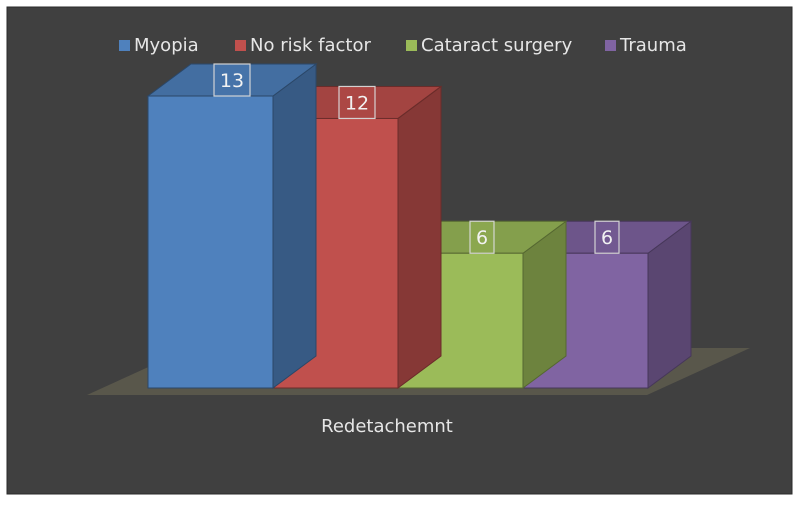 The height and width of the screenshot is (506, 800). What do you see at coordinates (497, 45) in the screenshot?
I see `legend-label: Cataract surgery` at bounding box center [497, 45].